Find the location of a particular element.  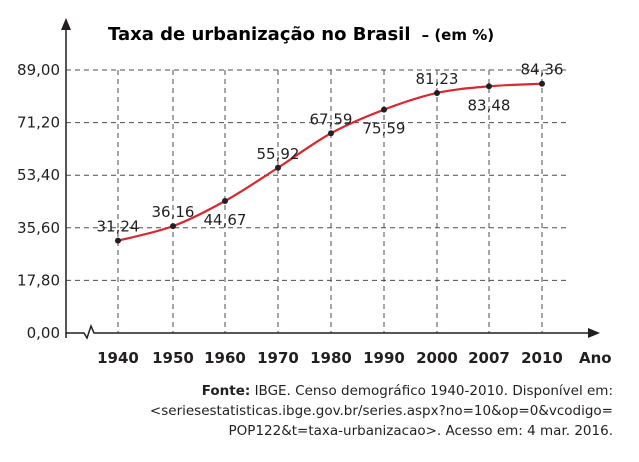

data-label: 67,59 is located at coordinates (331, 119).